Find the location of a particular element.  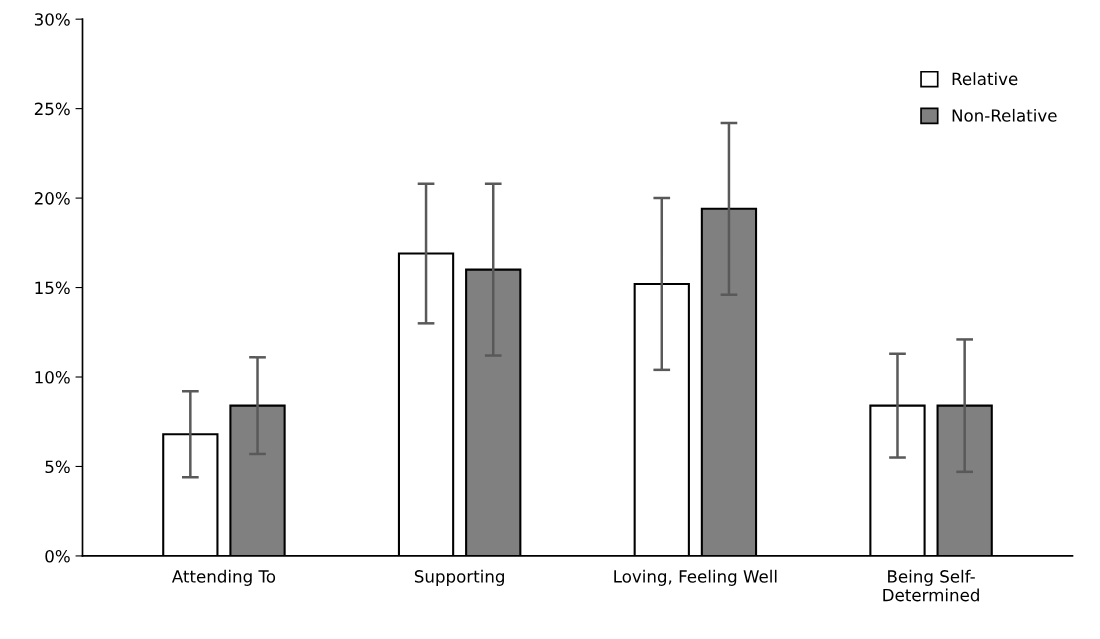

y-tick-label: 15% is located at coordinates (52, 288).